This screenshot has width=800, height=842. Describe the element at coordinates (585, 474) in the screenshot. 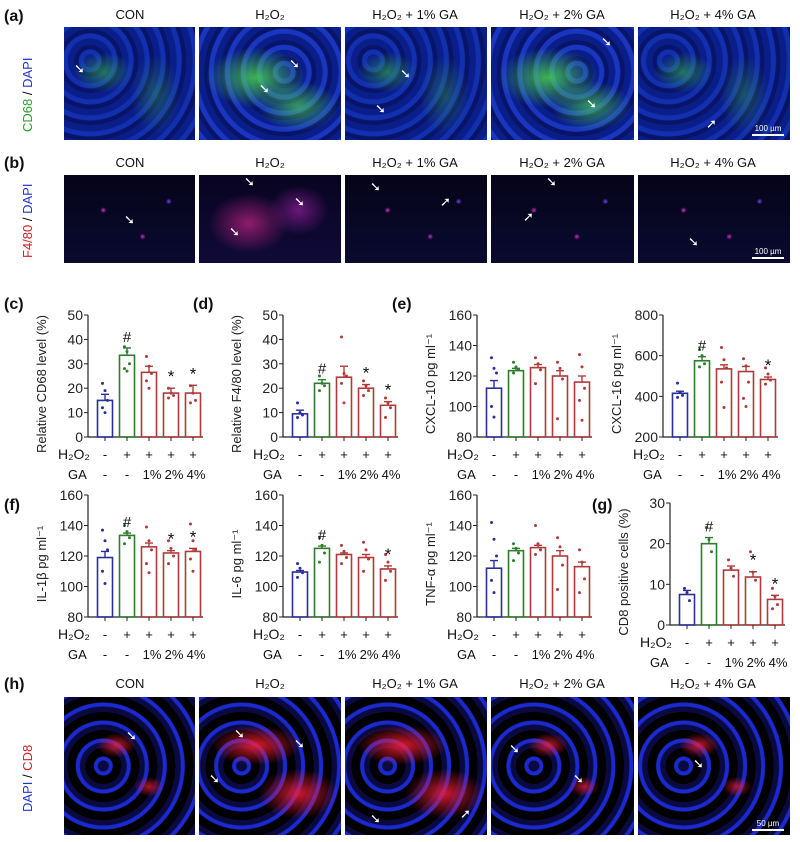

I see `ga-sign: 4%` at that location.